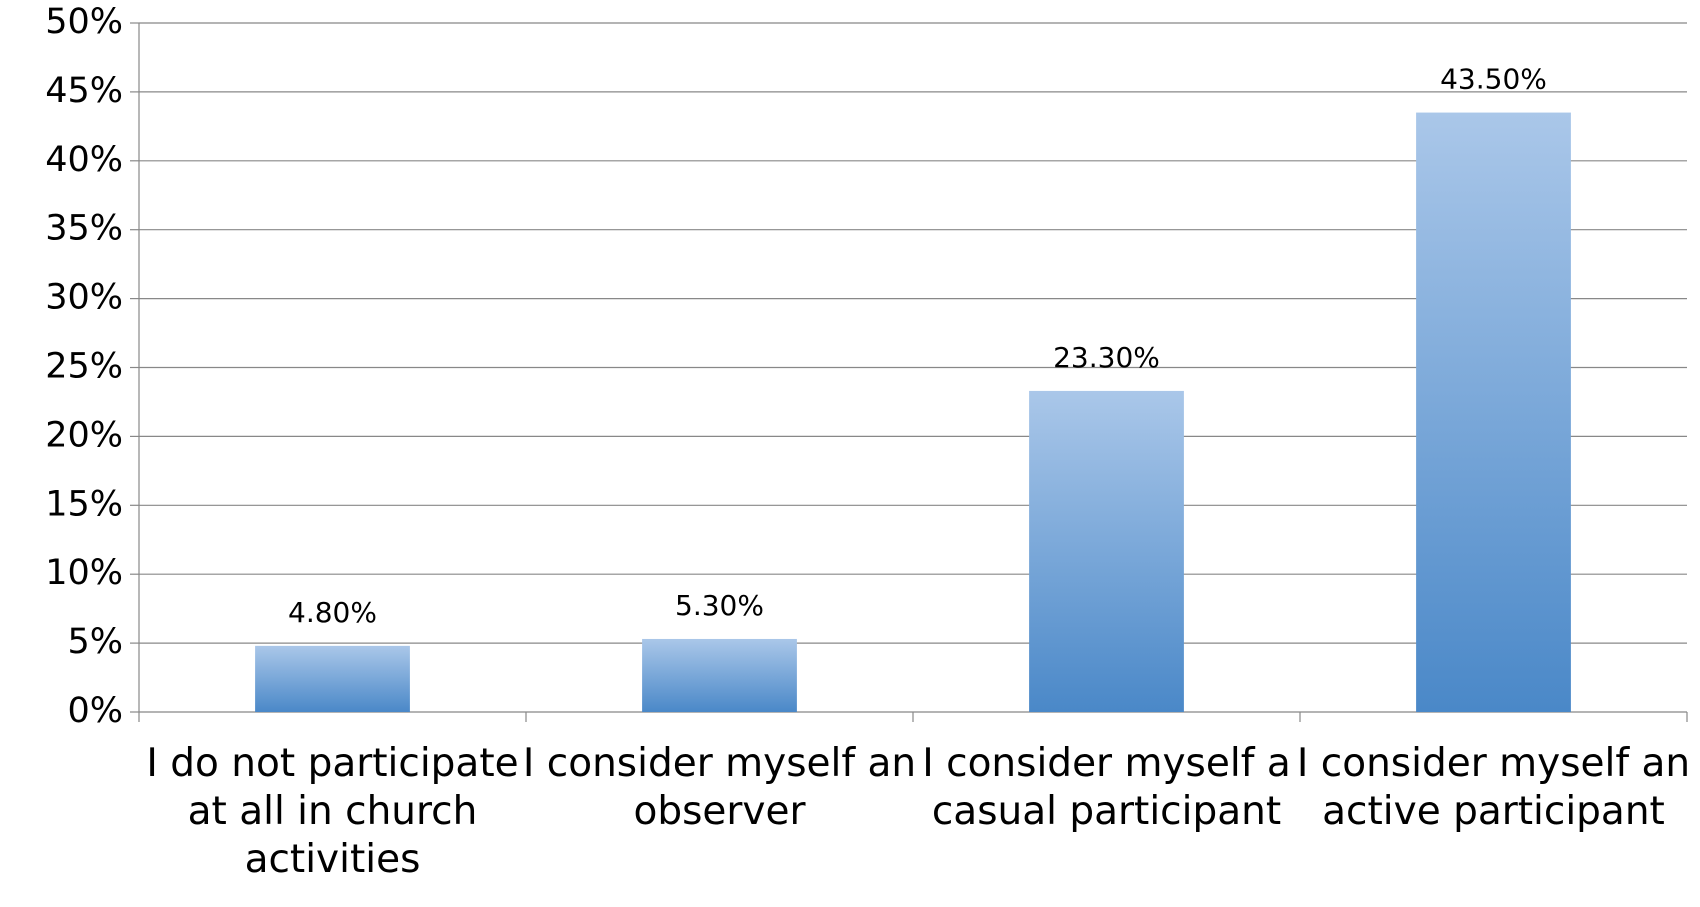 The image size is (1700, 907). What do you see at coordinates (84, 160) in the screenshot?
I see `y-tick-label: 40%` at bounding box center [84, 160].